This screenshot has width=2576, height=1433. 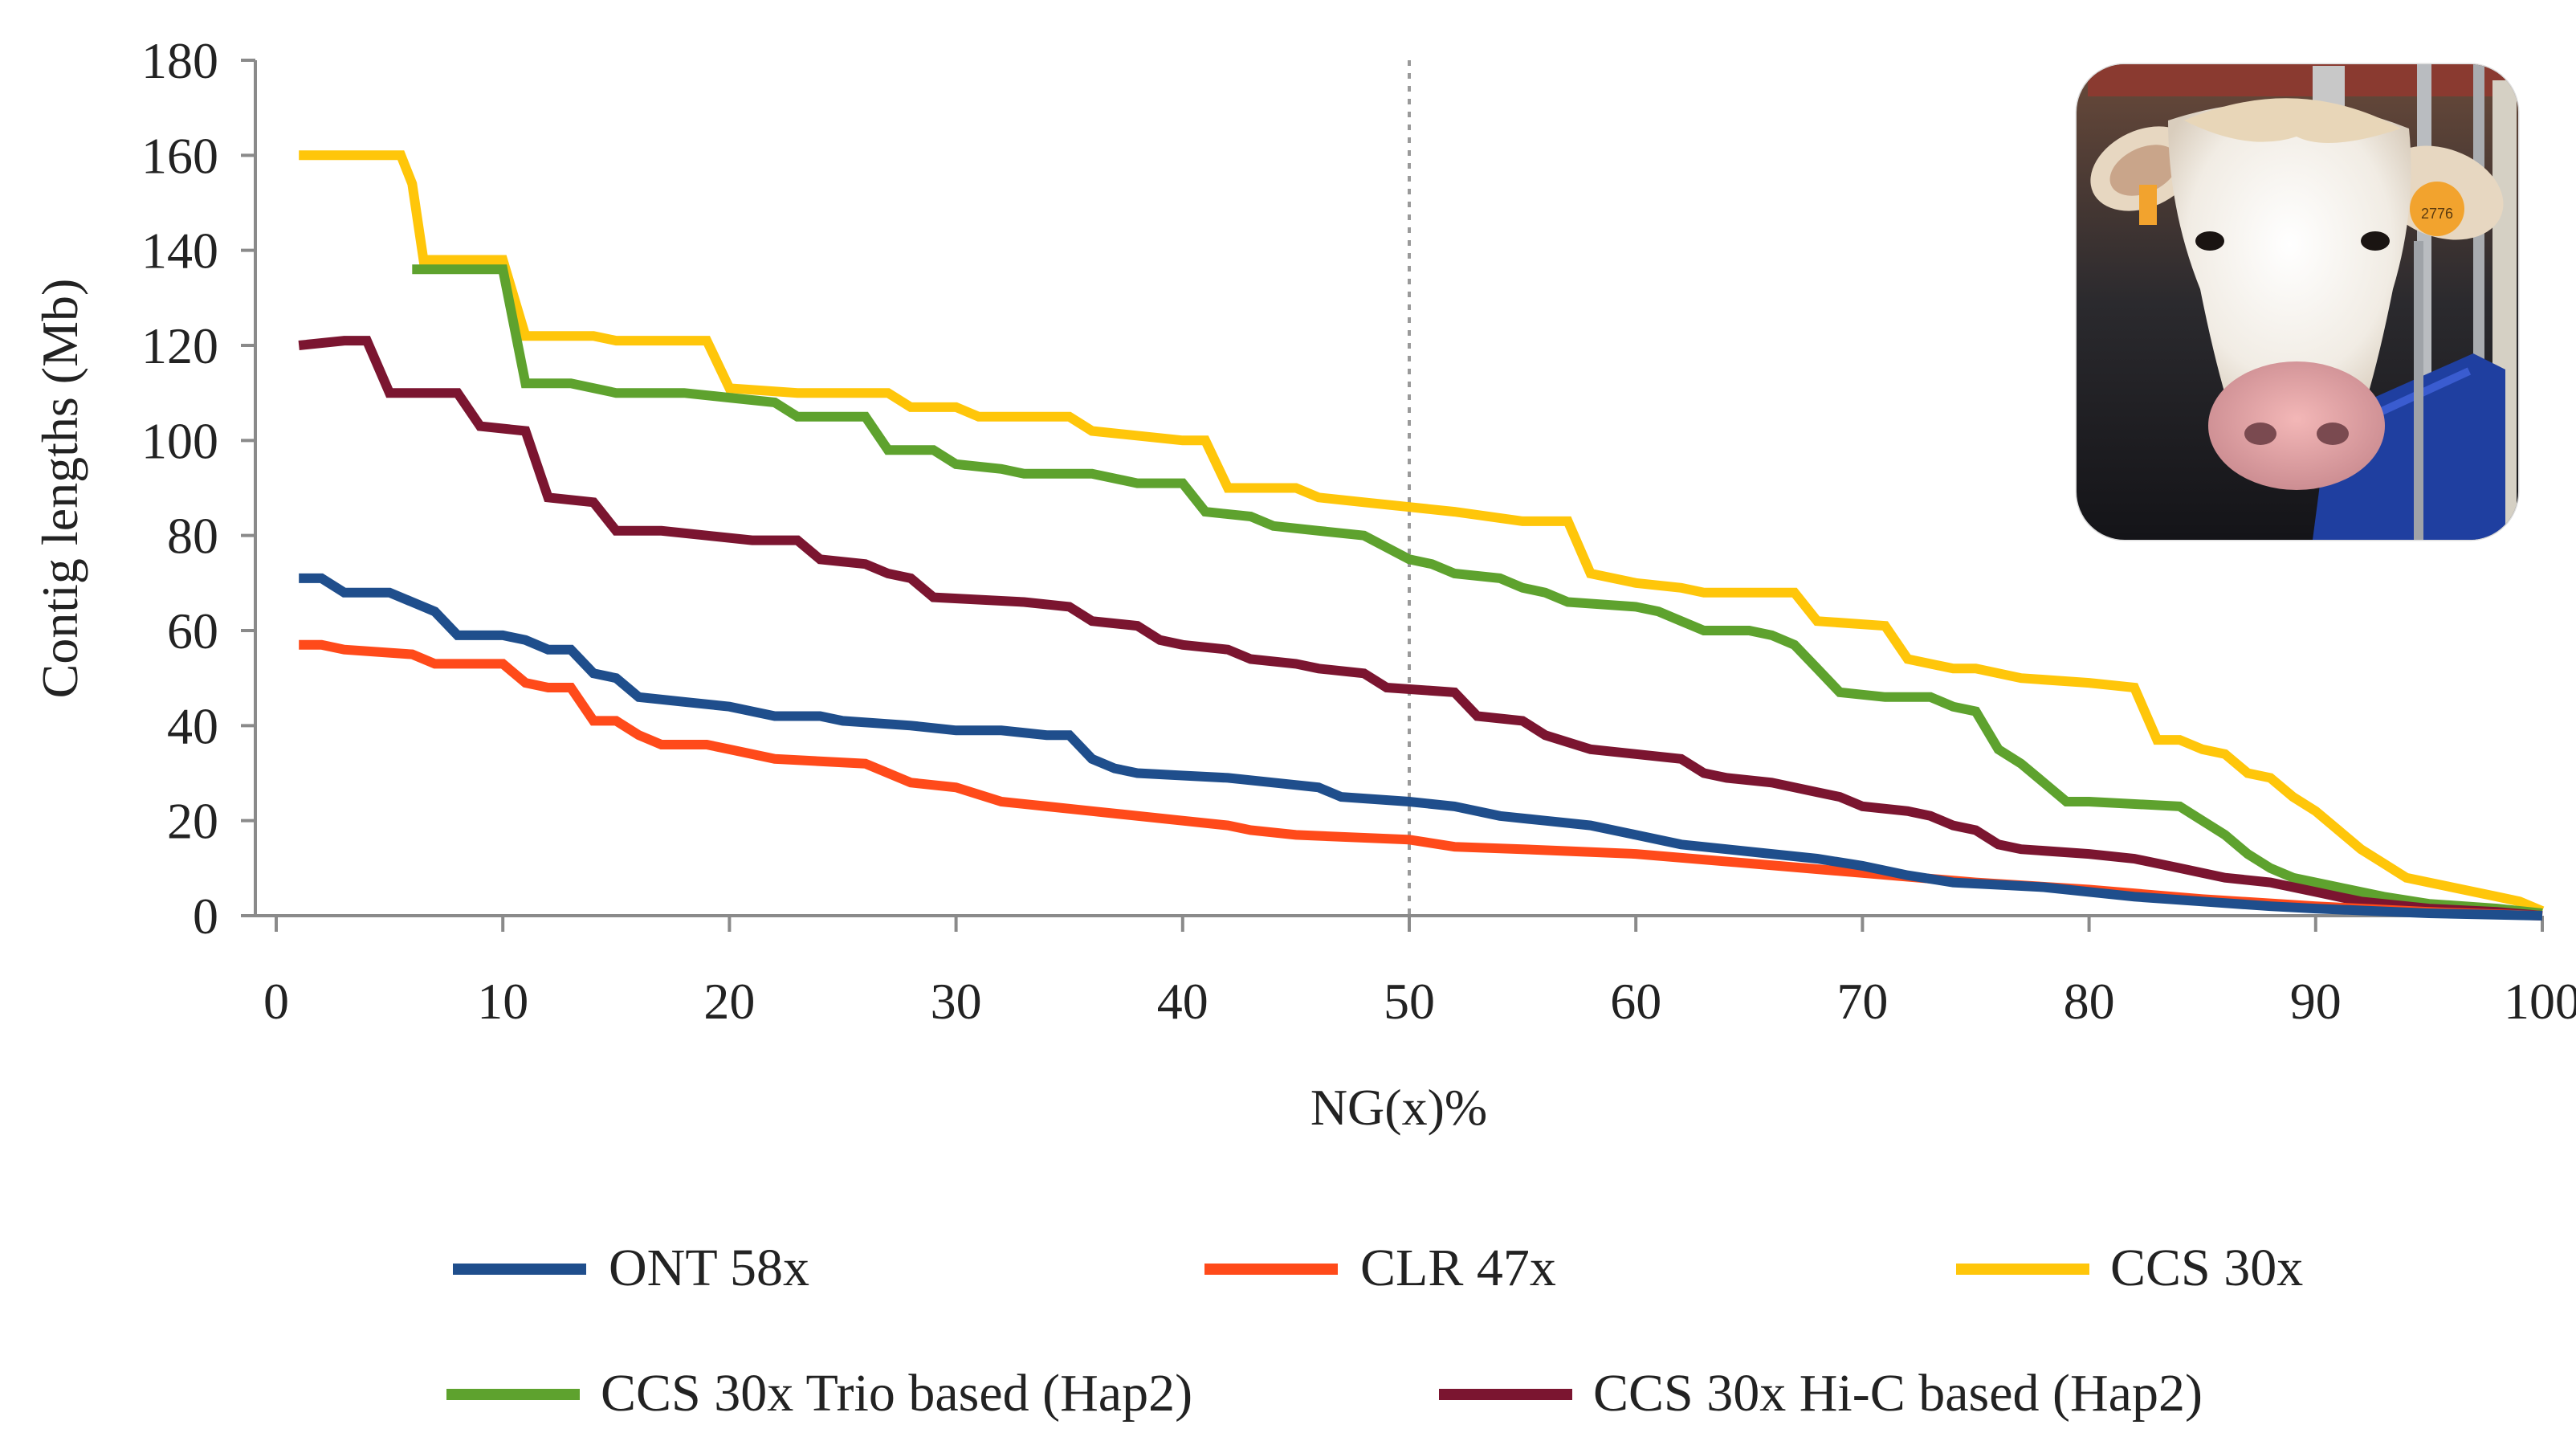 I want to click on x-tick-label: 60, so click(x=1635, y=1002).